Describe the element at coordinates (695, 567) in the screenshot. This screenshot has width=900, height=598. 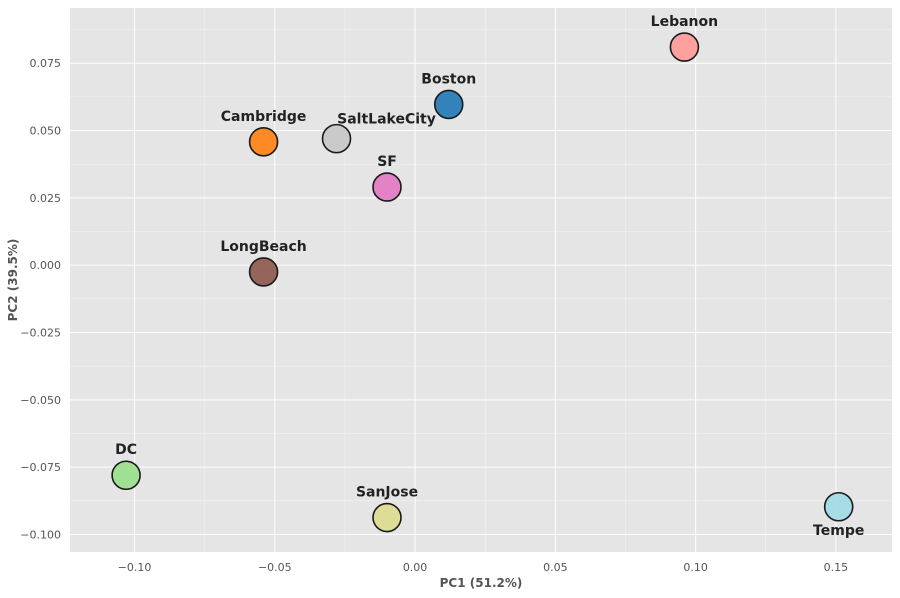
I see `x-tick-label: 0.10` at that location.